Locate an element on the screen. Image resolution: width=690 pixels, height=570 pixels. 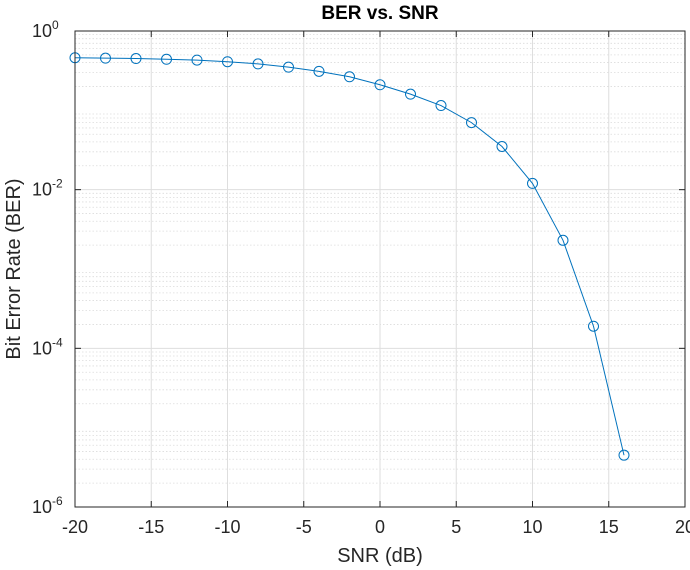
x-tick-label: -10 is located at coordinates (227, 527).